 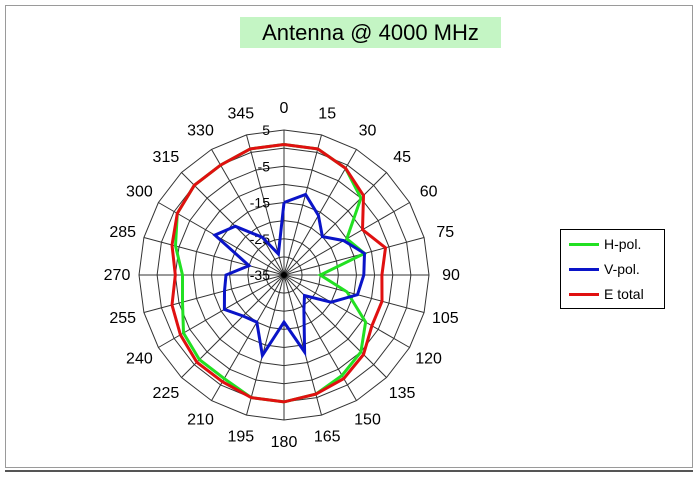 What do you see at coordinates (622, 269) in the screenshot?
I see `legend-label-v-pol: V-pol.` at bounding box center [622, 269].